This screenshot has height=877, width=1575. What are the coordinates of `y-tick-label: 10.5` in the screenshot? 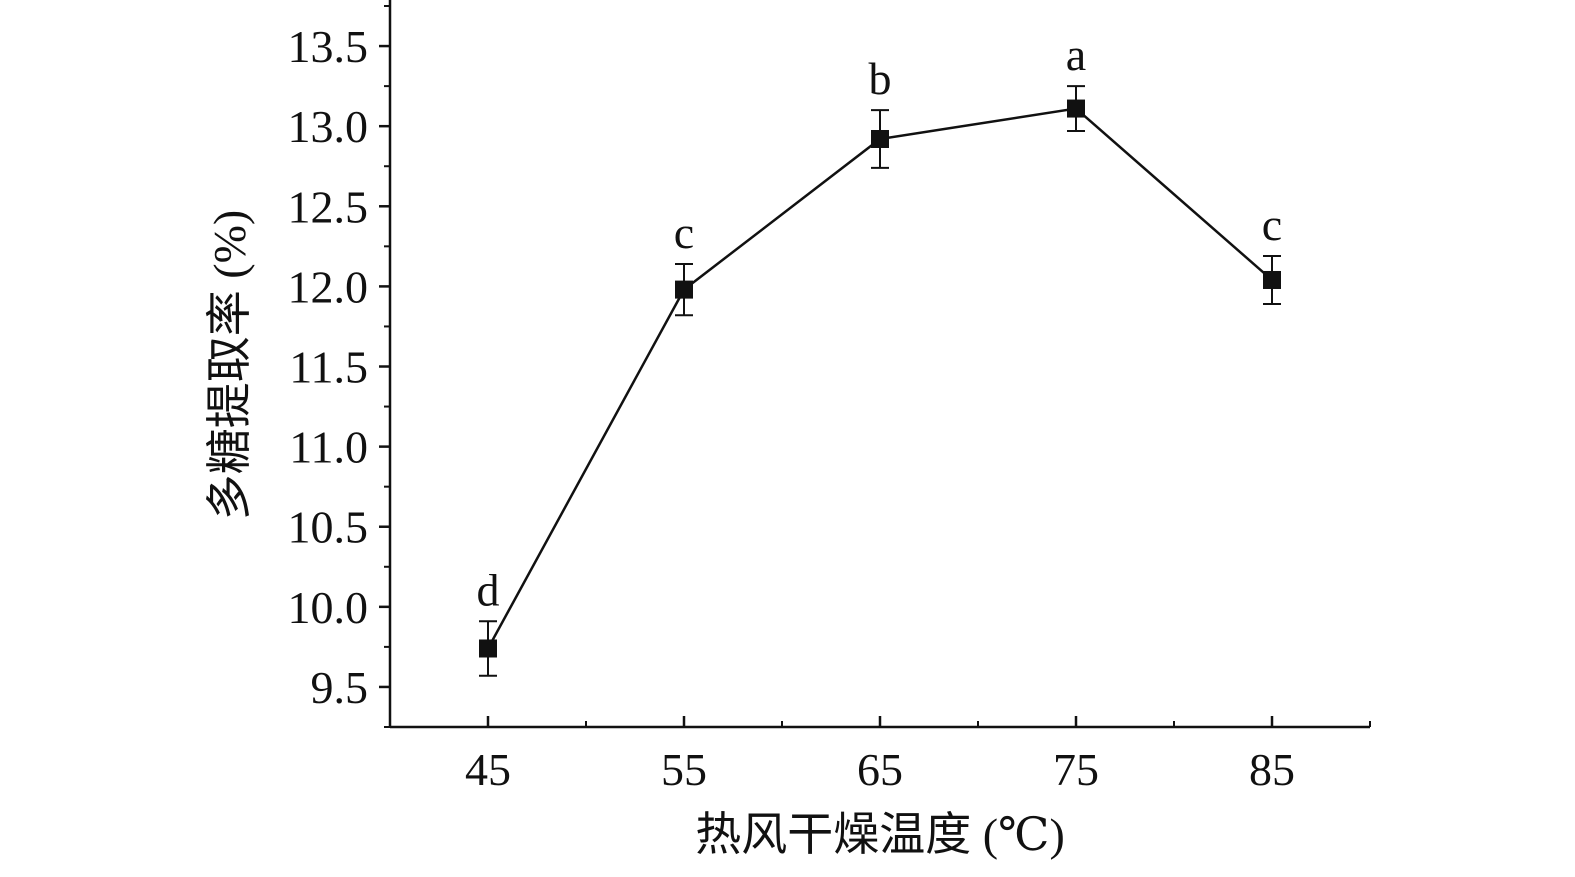 It's located at (328, 527).